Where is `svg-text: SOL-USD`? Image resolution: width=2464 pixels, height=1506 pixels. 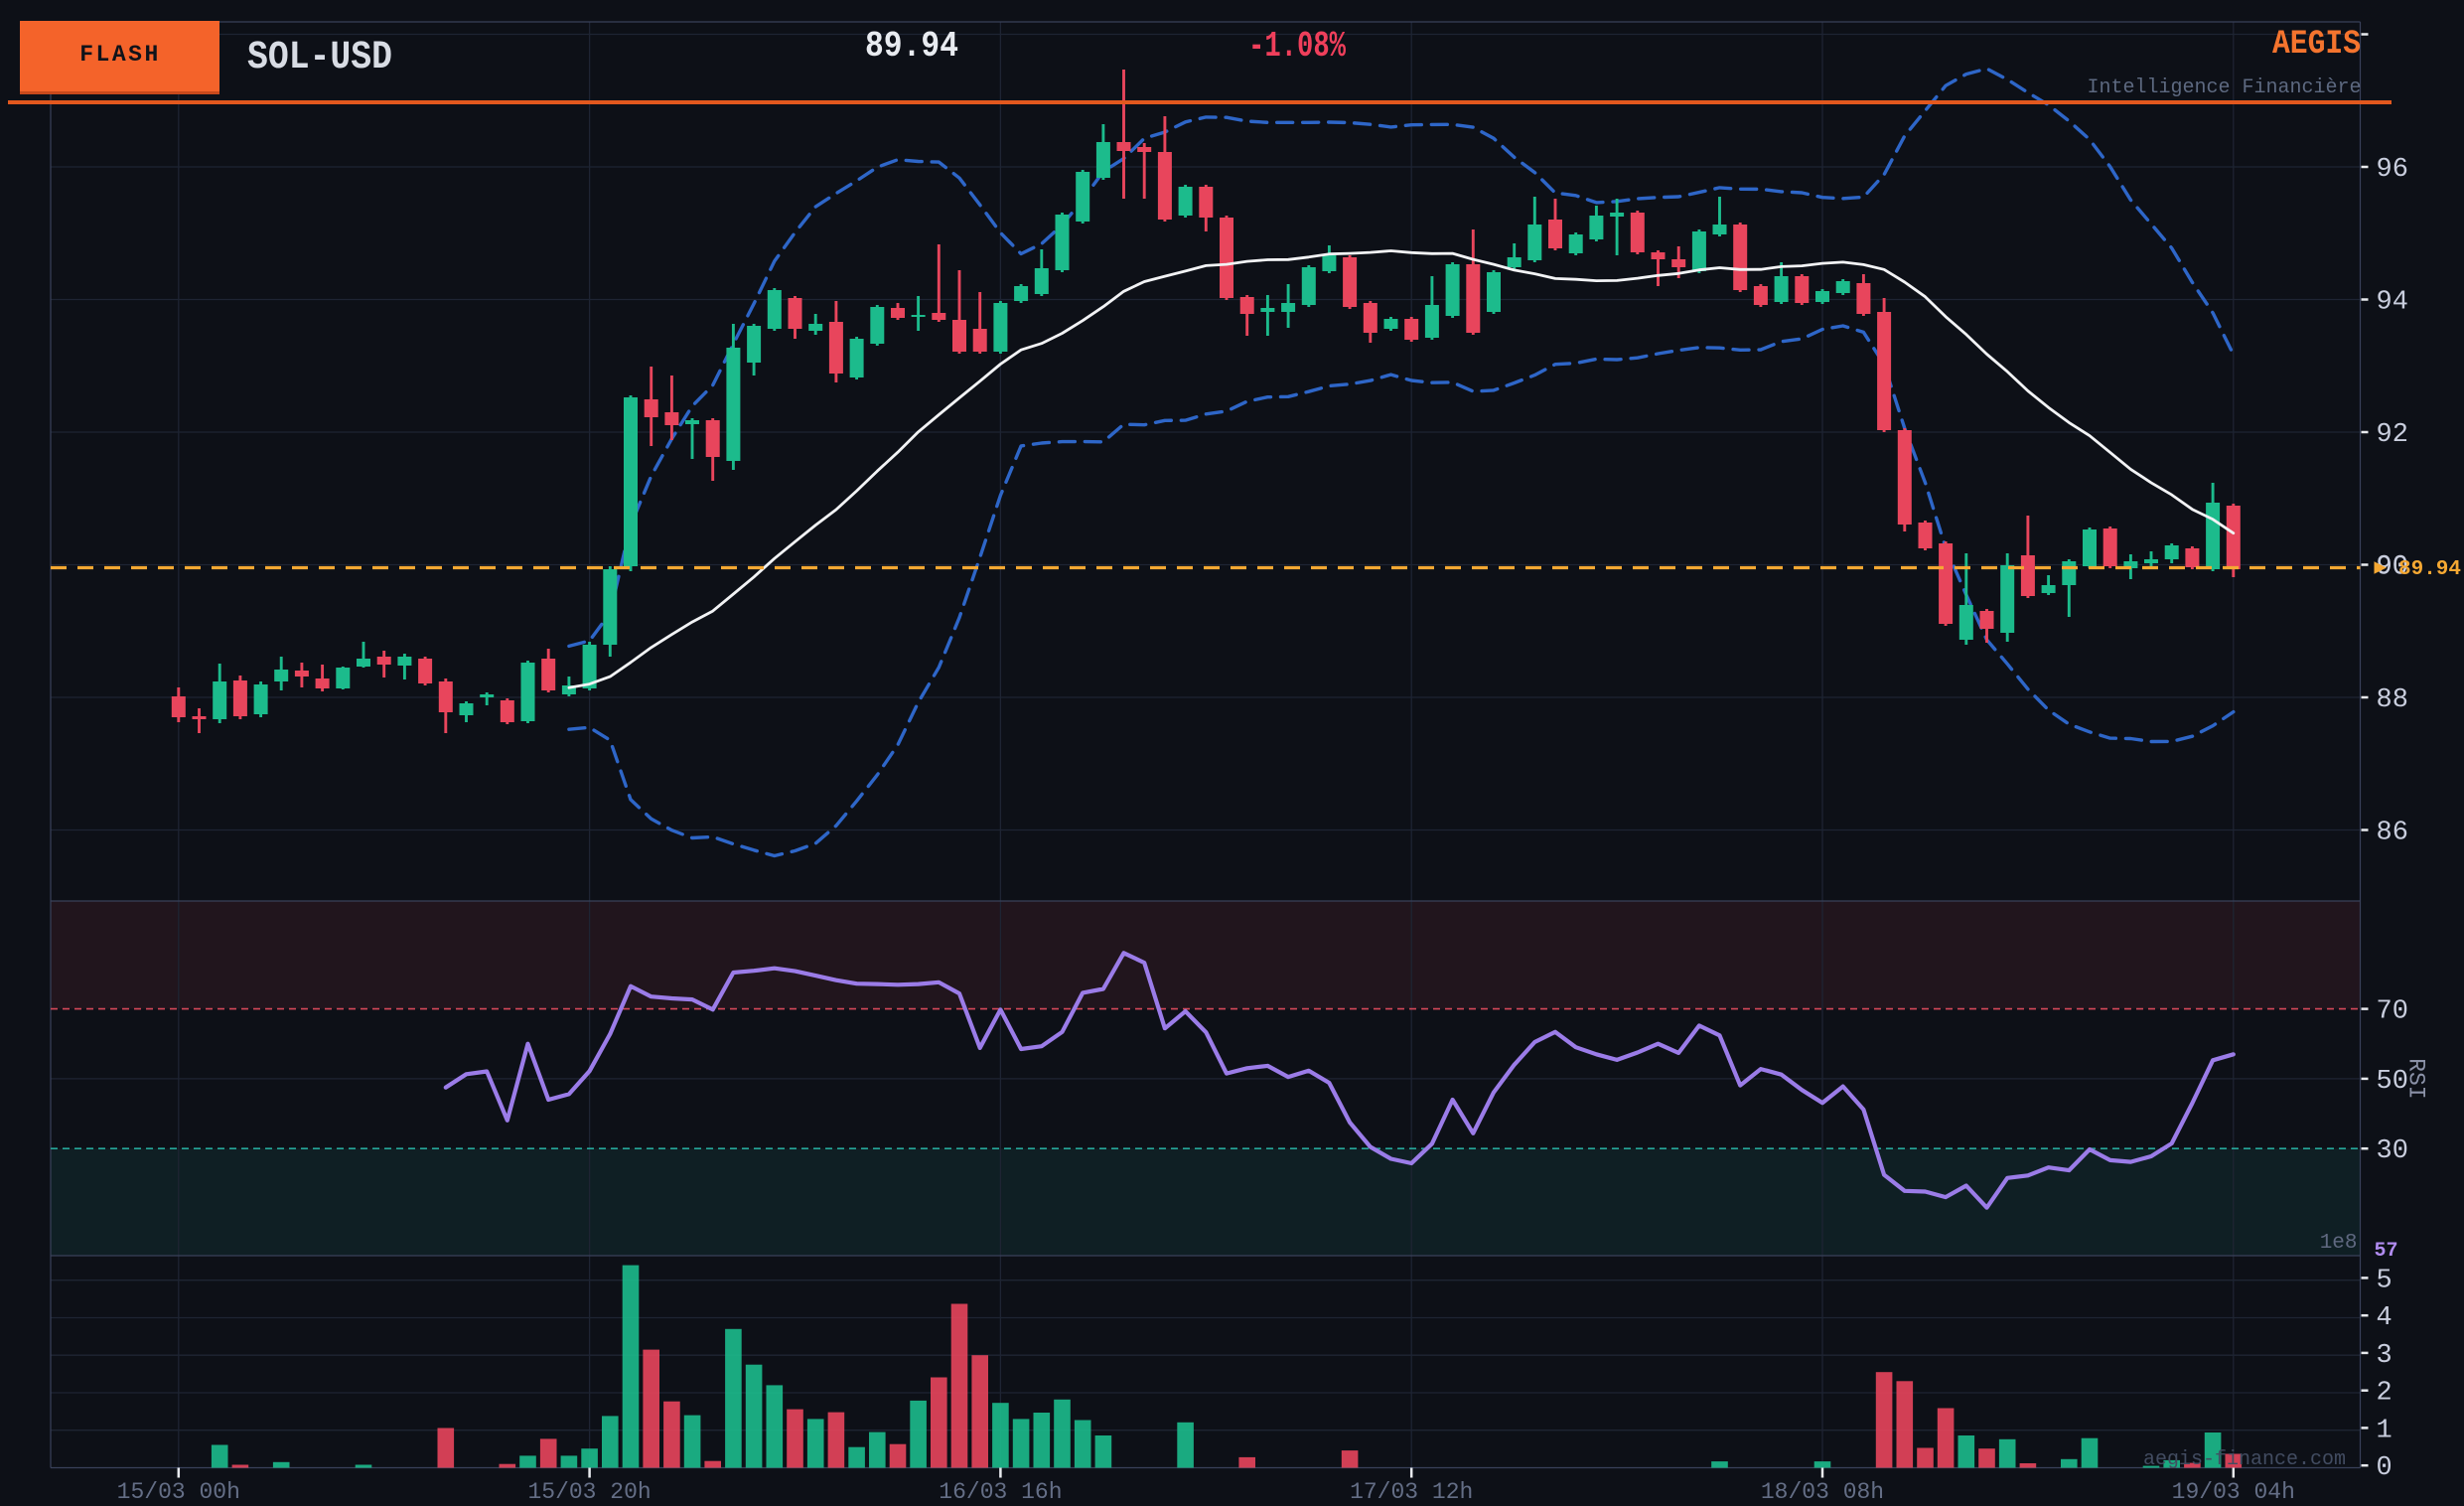 svg-text: SOL-USD is located at coordinates (319, 58).